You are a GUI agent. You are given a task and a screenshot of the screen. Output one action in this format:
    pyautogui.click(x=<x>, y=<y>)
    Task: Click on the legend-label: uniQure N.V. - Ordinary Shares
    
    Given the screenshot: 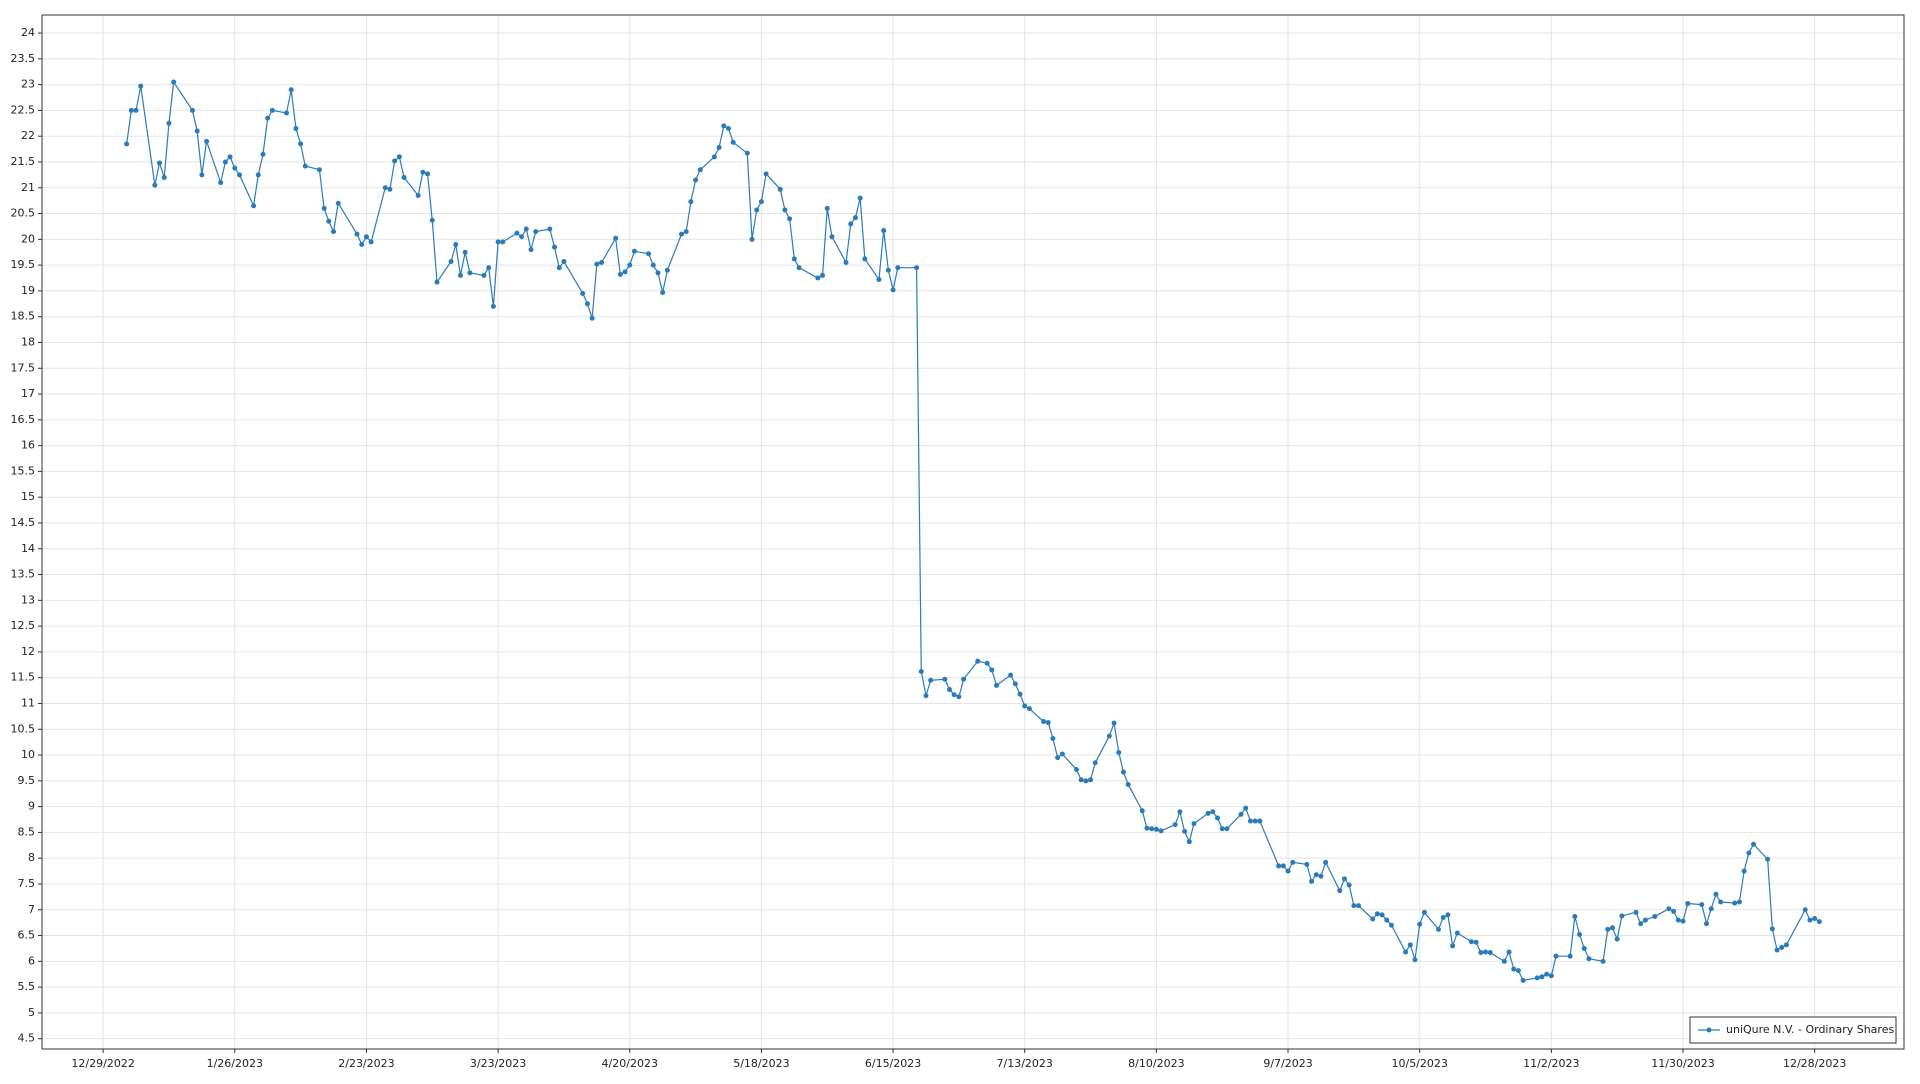 What is the action you would take?
    pyautogui.click(x=1810, y=1029)
    